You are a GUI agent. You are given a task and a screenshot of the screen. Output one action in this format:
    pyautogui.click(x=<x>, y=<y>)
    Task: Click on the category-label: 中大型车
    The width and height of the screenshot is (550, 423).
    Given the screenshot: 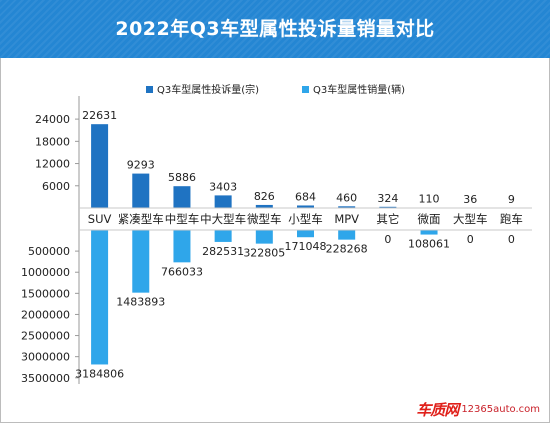 What is the action you would take?
    pyautogui.click(x=223, y=219)
    